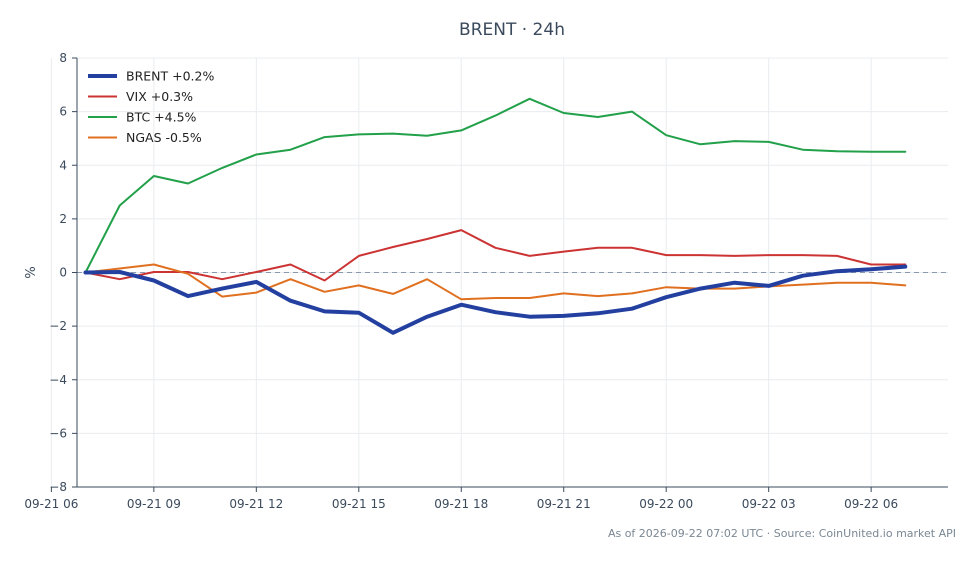  I want to click on x-tick-label: 09-21 21, so click(564, 504).